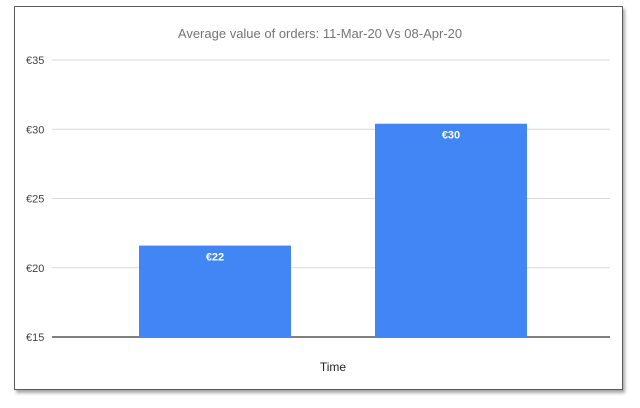 Image resolution: width=640 pixels, height=408 pixels. Describe the element at coordinates (35, 61) in the screenshot. I see `y-tick-label: €35` at that location.